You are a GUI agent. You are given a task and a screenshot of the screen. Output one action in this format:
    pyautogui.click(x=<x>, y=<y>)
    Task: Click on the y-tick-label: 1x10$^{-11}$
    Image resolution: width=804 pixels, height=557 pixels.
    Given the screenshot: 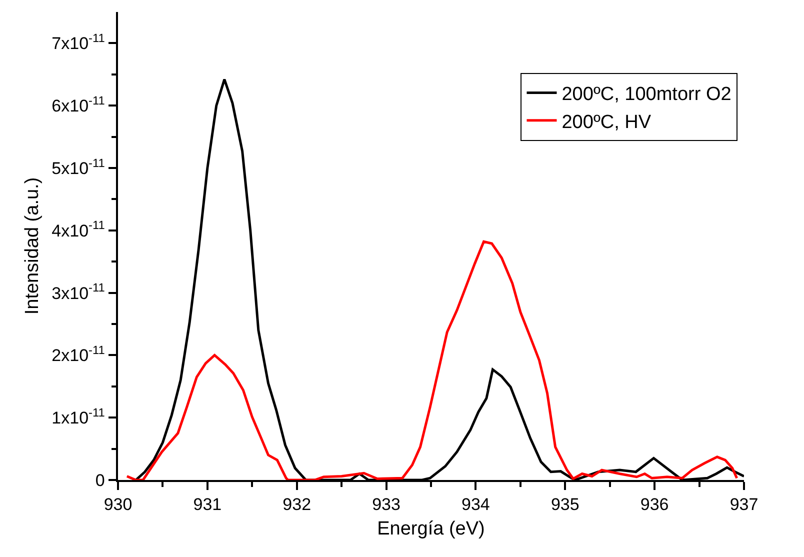 What is the action you would take?
    pyautogui.click(x=79, y=416)
    